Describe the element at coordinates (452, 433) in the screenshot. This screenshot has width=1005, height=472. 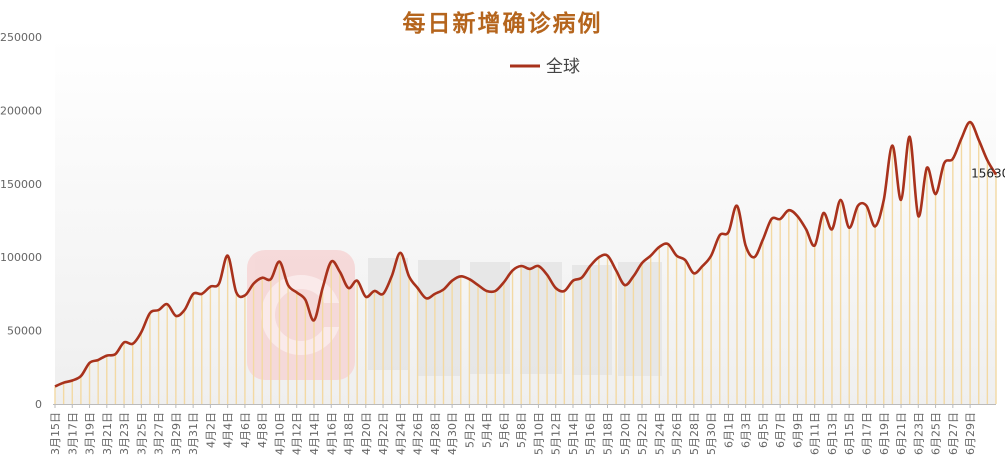
I see `x-tick-label: 4月30日` at that location.